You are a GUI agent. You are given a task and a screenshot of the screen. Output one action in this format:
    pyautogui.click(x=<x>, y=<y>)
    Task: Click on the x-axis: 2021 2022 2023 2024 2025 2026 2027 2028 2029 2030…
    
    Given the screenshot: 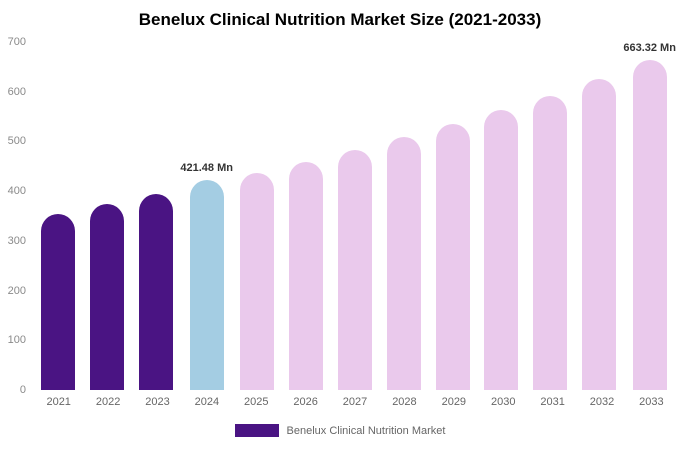 What is the action you would take?
    pyautogui.click(x=355, y=404)
    